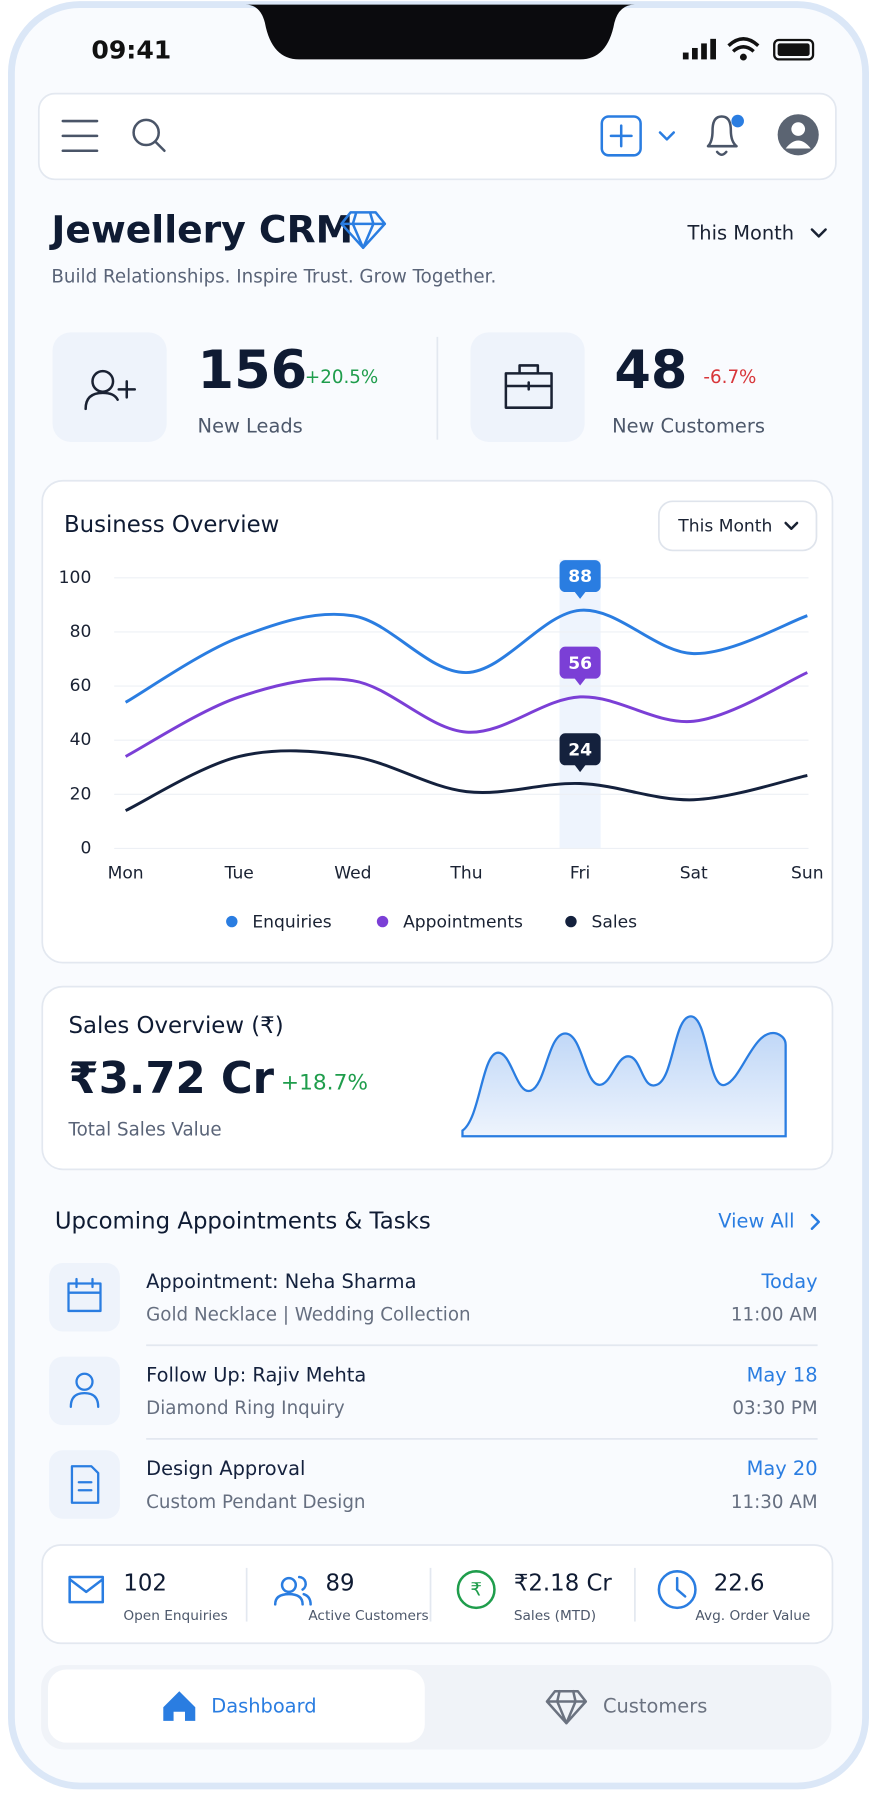 The image size is (877, 1794). I want to click on legend-label: Appointments, so click(463, 923).